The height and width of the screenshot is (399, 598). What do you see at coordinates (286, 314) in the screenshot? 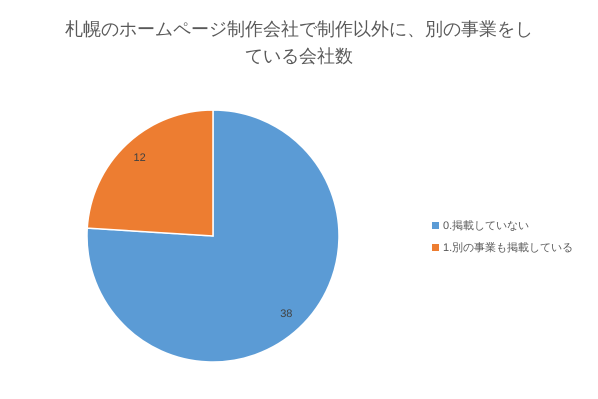
I see `data-label: 38` at bounding box center [286, 314].